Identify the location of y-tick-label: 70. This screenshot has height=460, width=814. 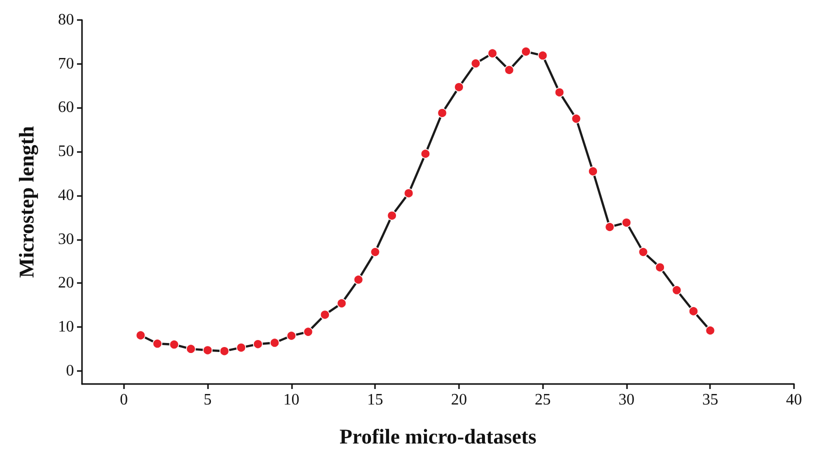
(66, 63).